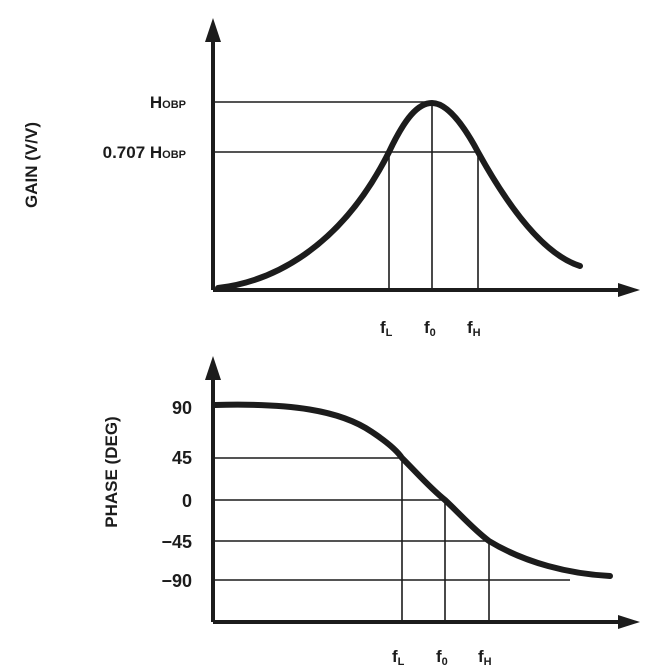 The width and height of the screenshot is (648, 668). Describe the element at coordinates (629, 622) in the screenshot. I see `phase-x-axis-arrow` at that location.